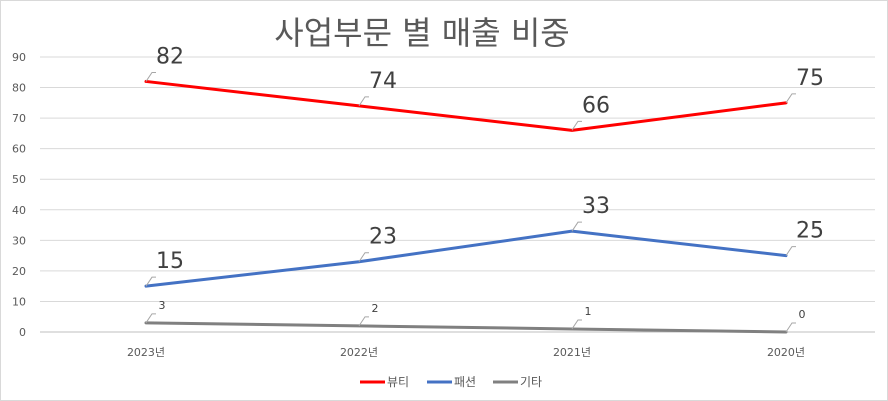  Describe the element at coordinates (383, 81) in the screenshot. I see `data-label: 74` at that location.